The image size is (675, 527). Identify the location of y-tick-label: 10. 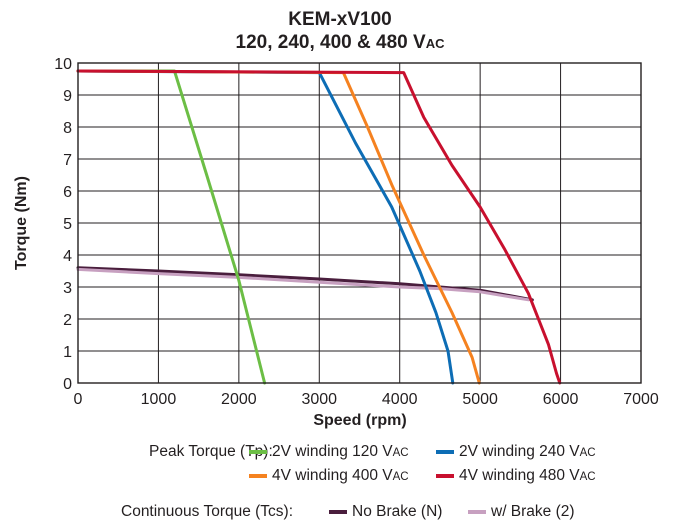
(63, 64).